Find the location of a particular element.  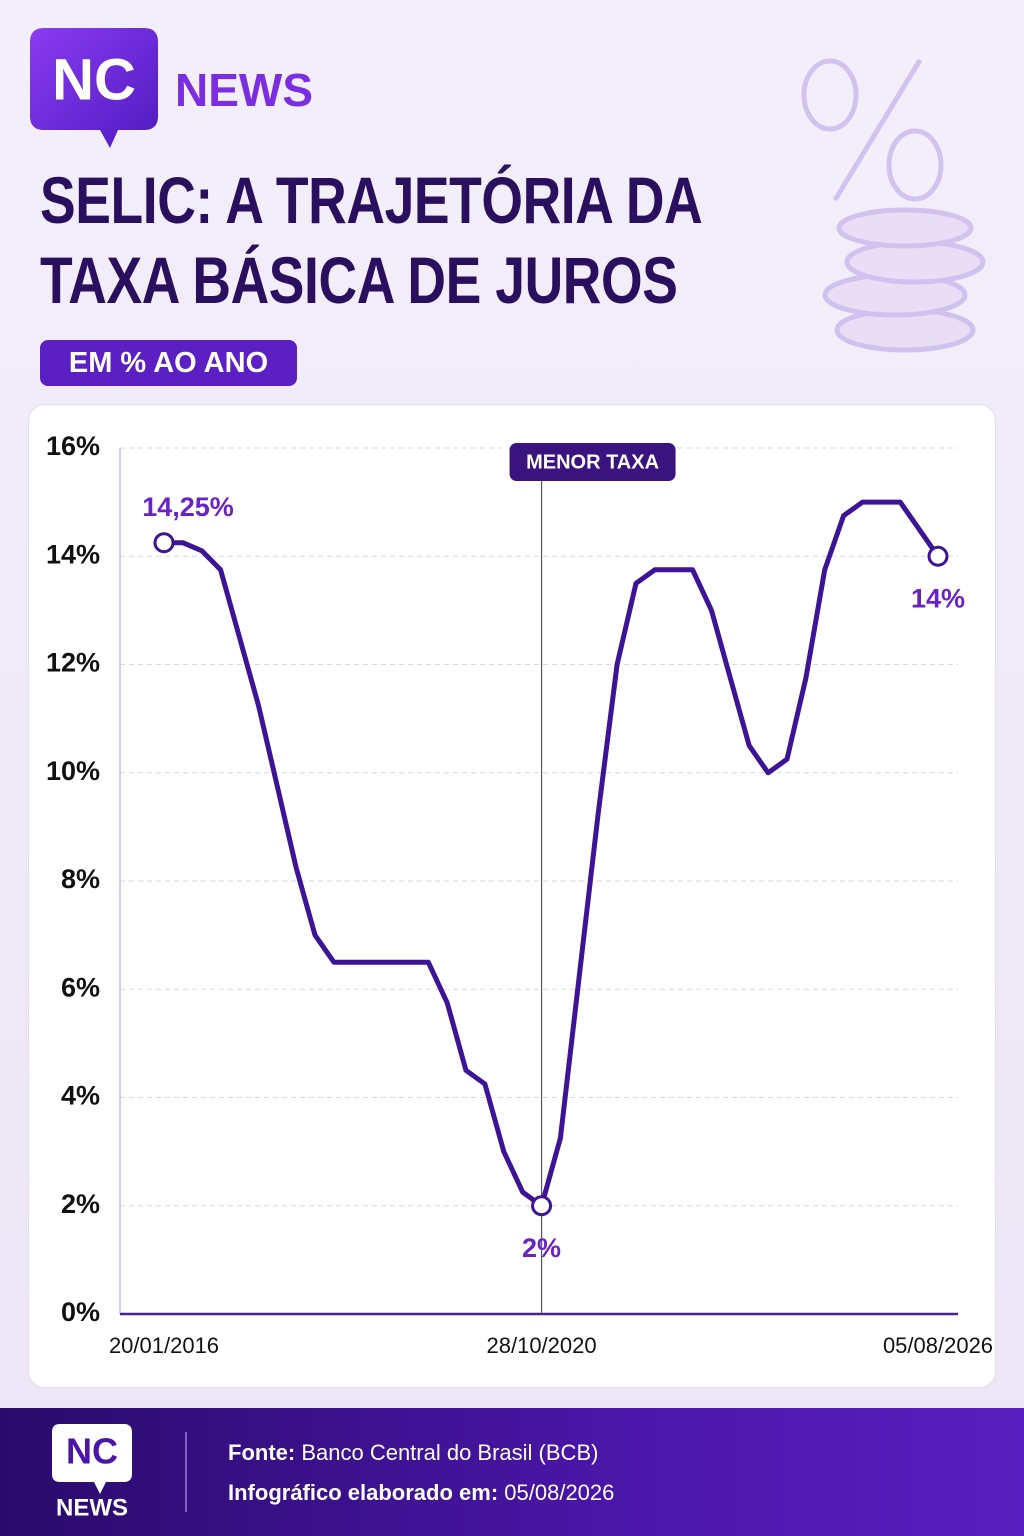

annotation: MENOR TAXA is located at coordinates (592, 462).